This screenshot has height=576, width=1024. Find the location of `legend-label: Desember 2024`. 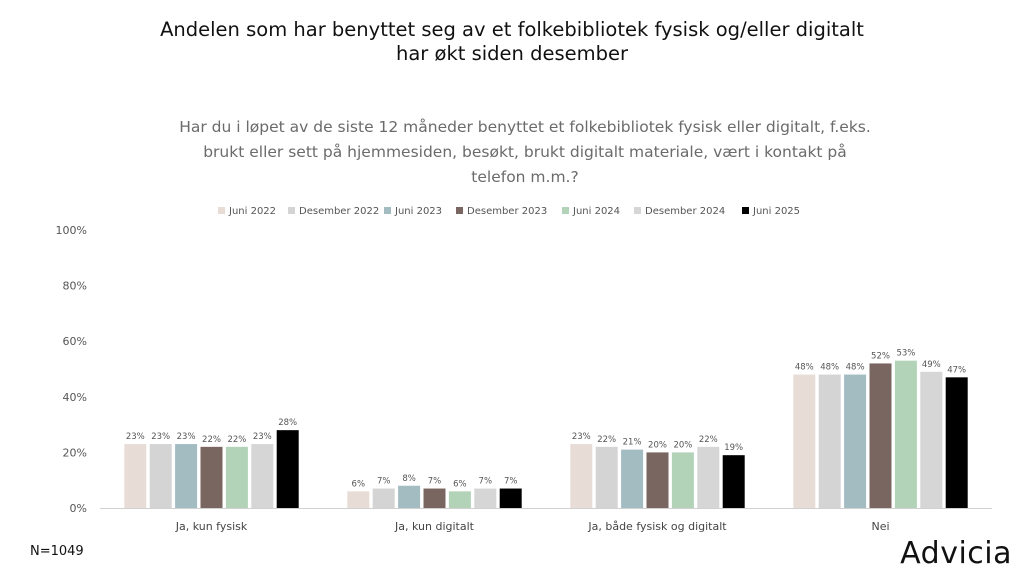

legend-label: Desember 2024 is located at coordinates (685, 211).